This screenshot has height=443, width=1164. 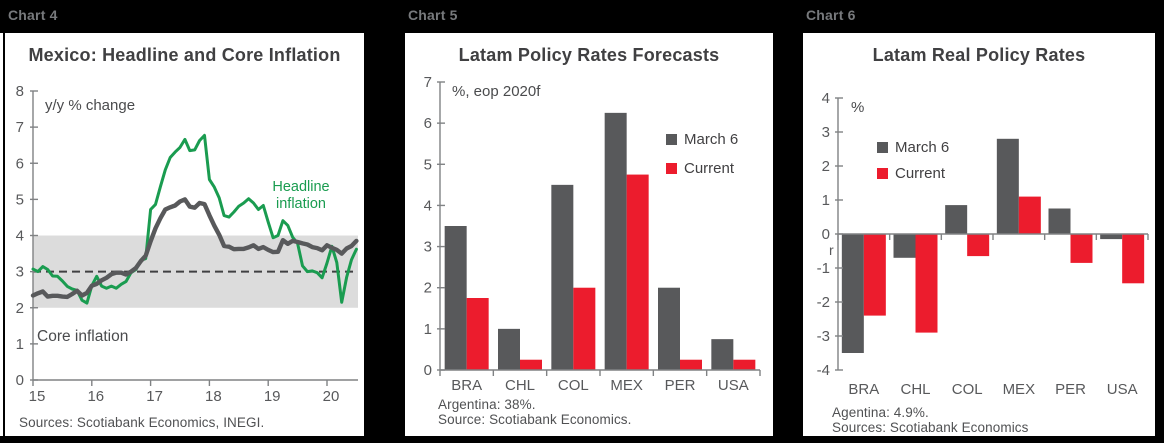 What do you see at coordinates (858, 107) in the screenshot?
I see `chart6-unit-label: %` at bounding box center [858, 107].